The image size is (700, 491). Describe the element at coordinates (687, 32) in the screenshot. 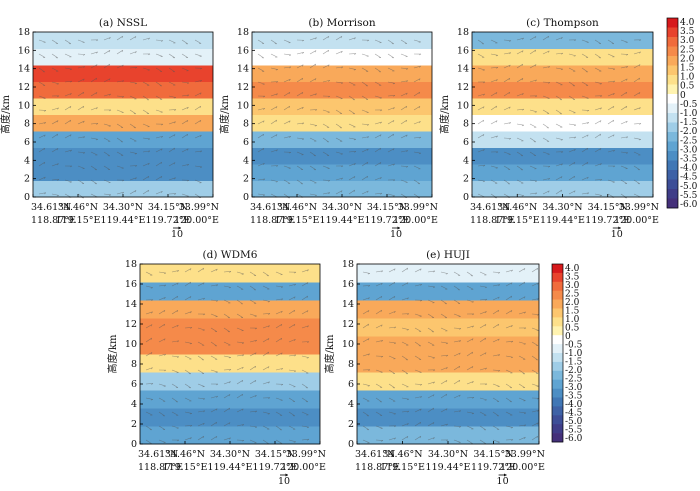

I see `colorbar-tick-label: 3.5` at that location.